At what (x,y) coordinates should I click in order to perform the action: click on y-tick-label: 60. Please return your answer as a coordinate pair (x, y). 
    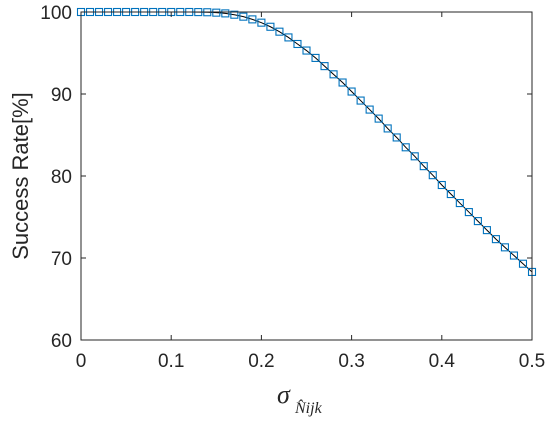
    Looking at the image, I should click on (61, 341).